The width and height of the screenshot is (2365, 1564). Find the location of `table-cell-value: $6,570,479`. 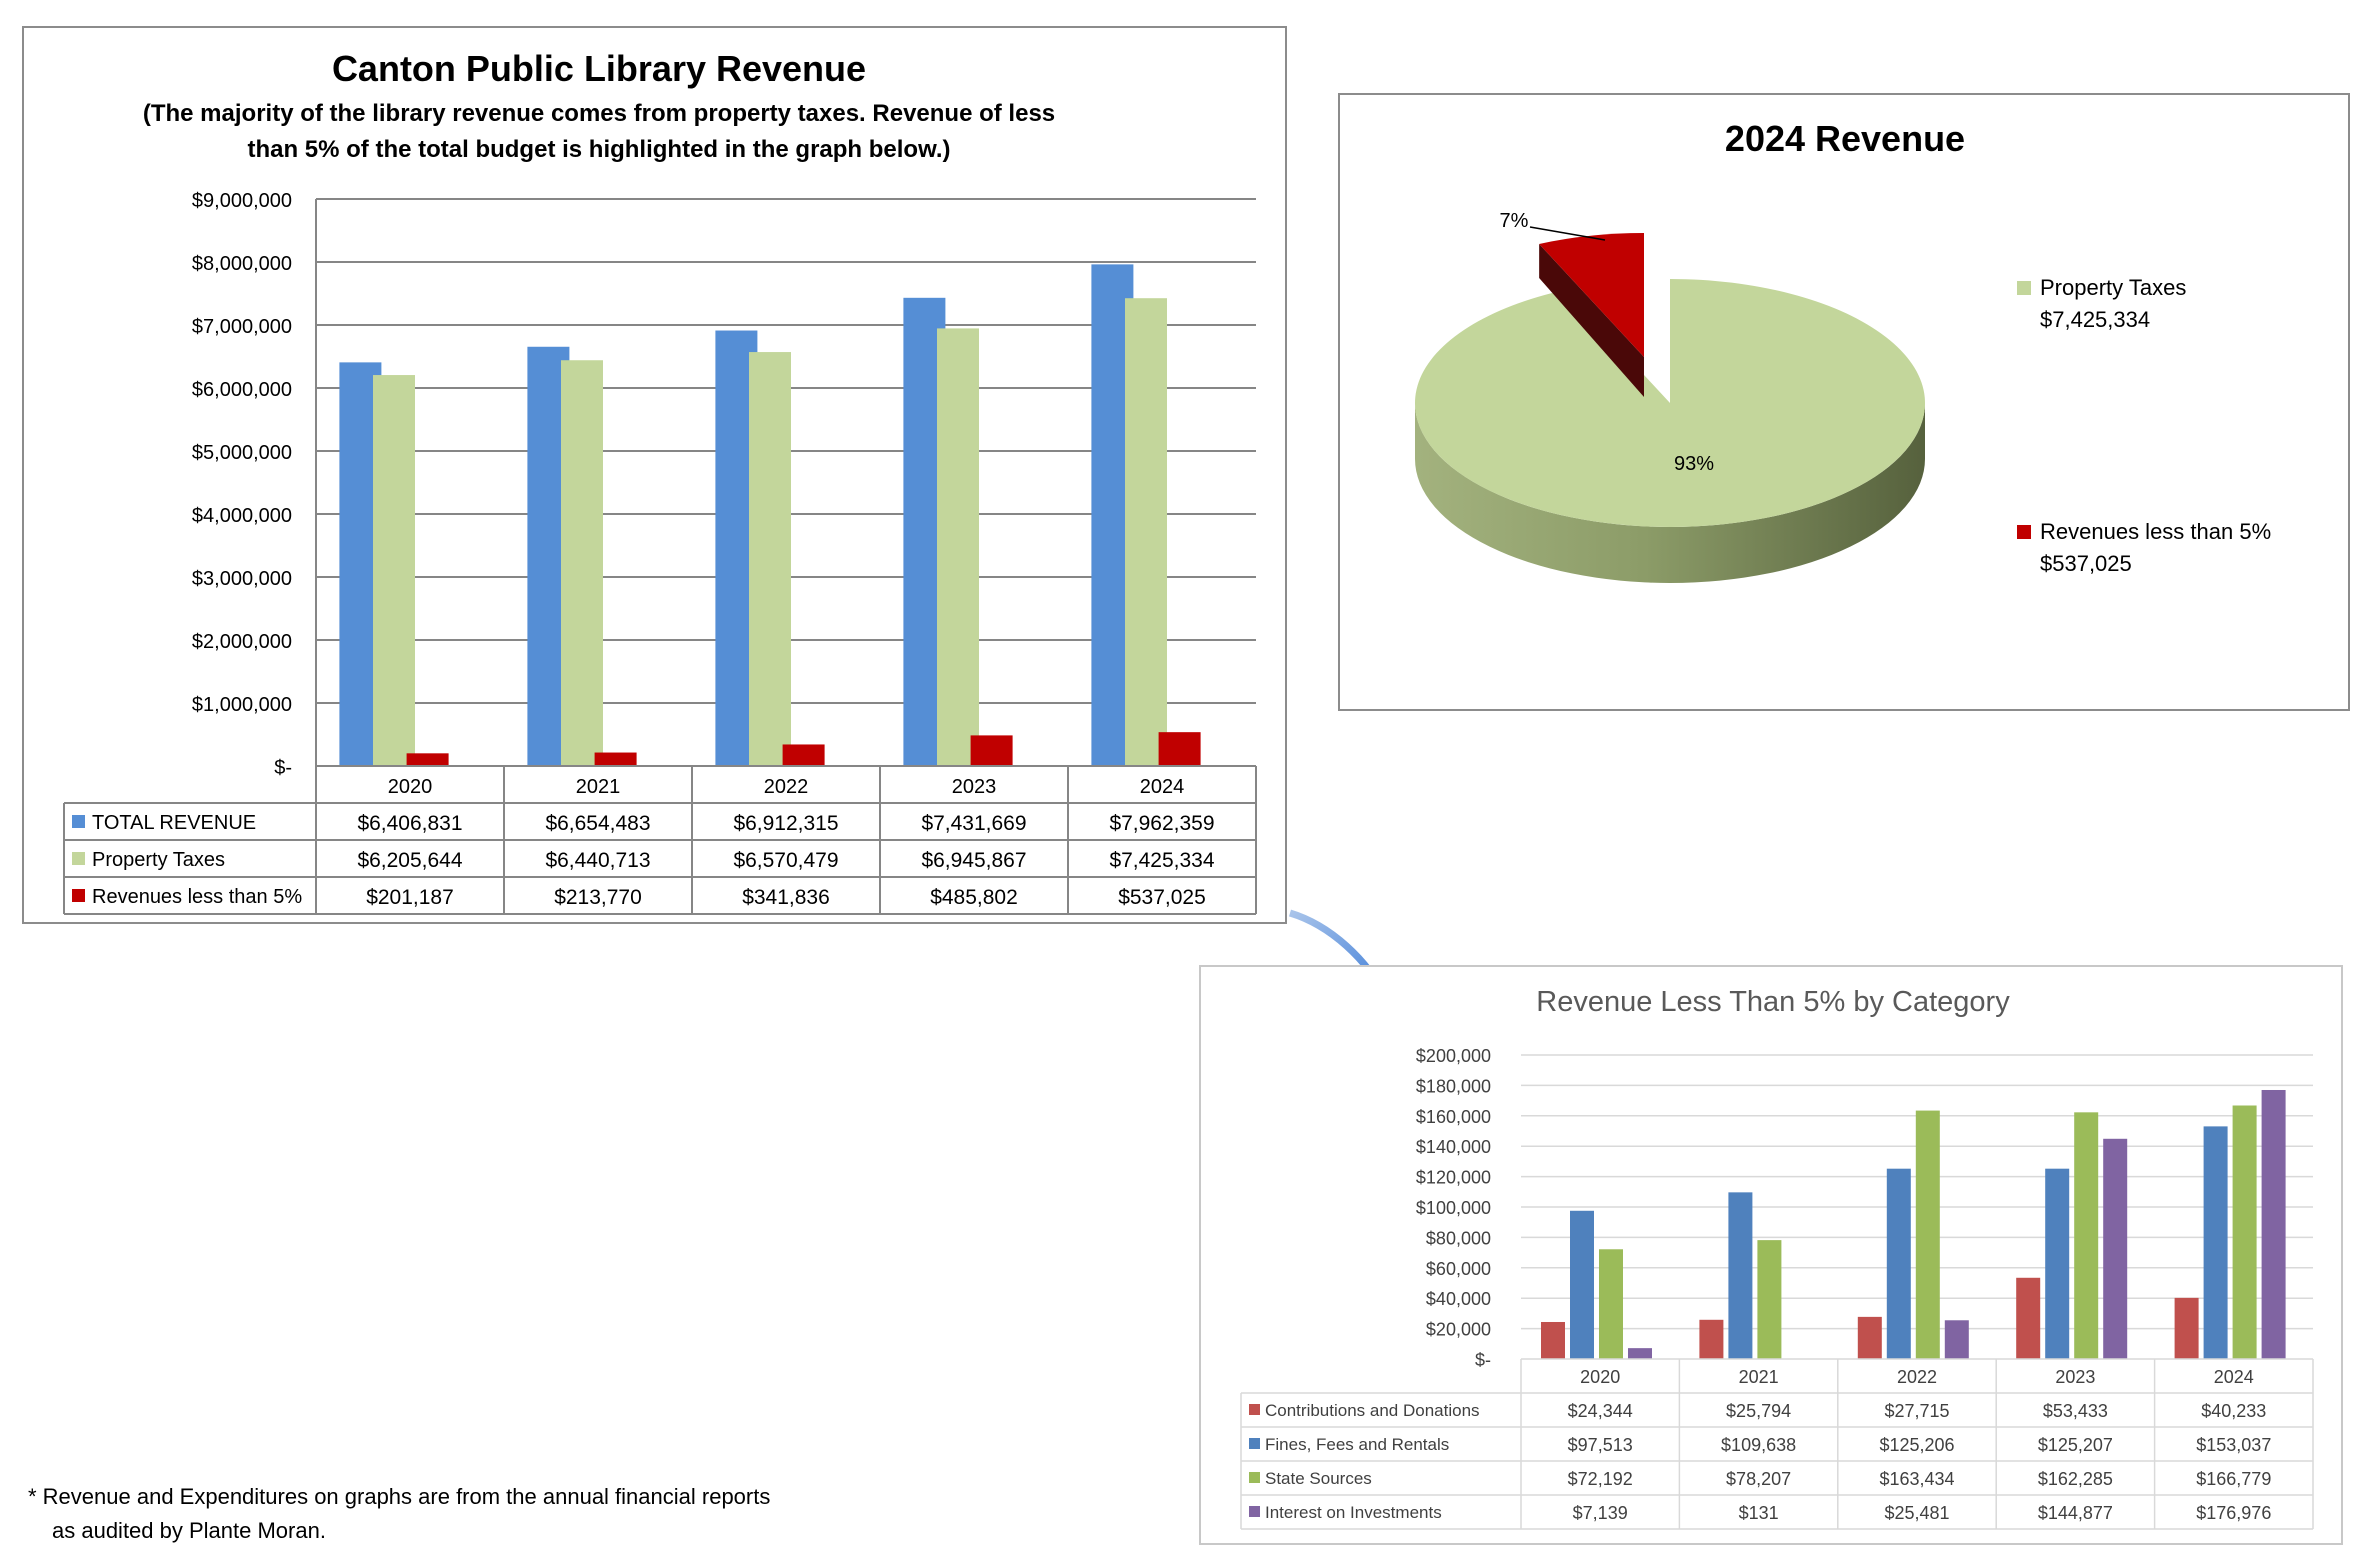

table-cell-value: $6,570,479 is located at coordinates (785, 860).